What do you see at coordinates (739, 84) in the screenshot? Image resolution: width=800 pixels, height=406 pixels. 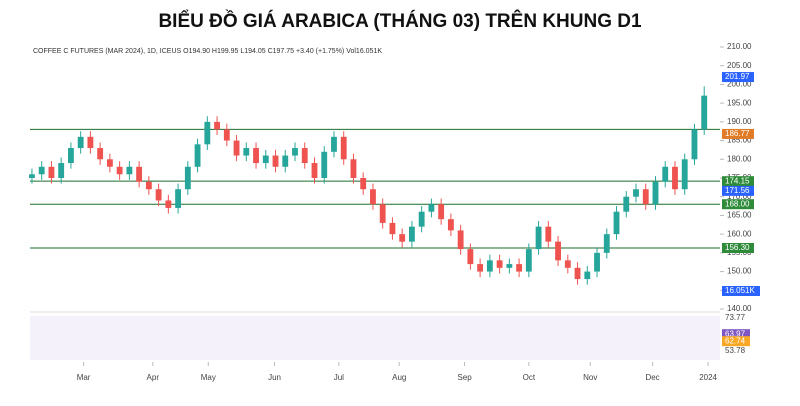 I see `y-tick-label: 200.00` at bounding box center [739, 84].